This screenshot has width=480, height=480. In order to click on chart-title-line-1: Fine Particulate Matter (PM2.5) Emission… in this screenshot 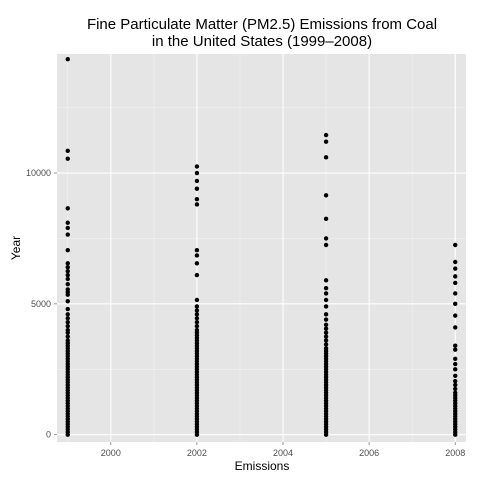, I will do `click(262, 24)`.